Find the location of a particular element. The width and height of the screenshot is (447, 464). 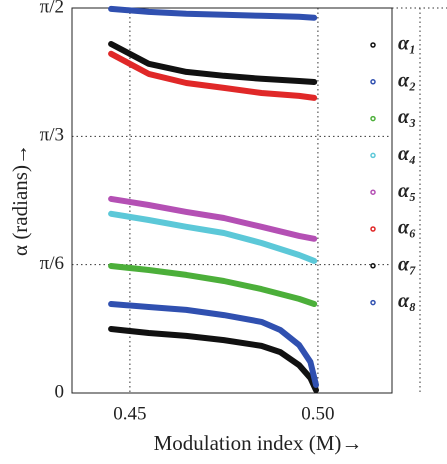

y-tick-label: π/2 is located at coordinates (52, 8).